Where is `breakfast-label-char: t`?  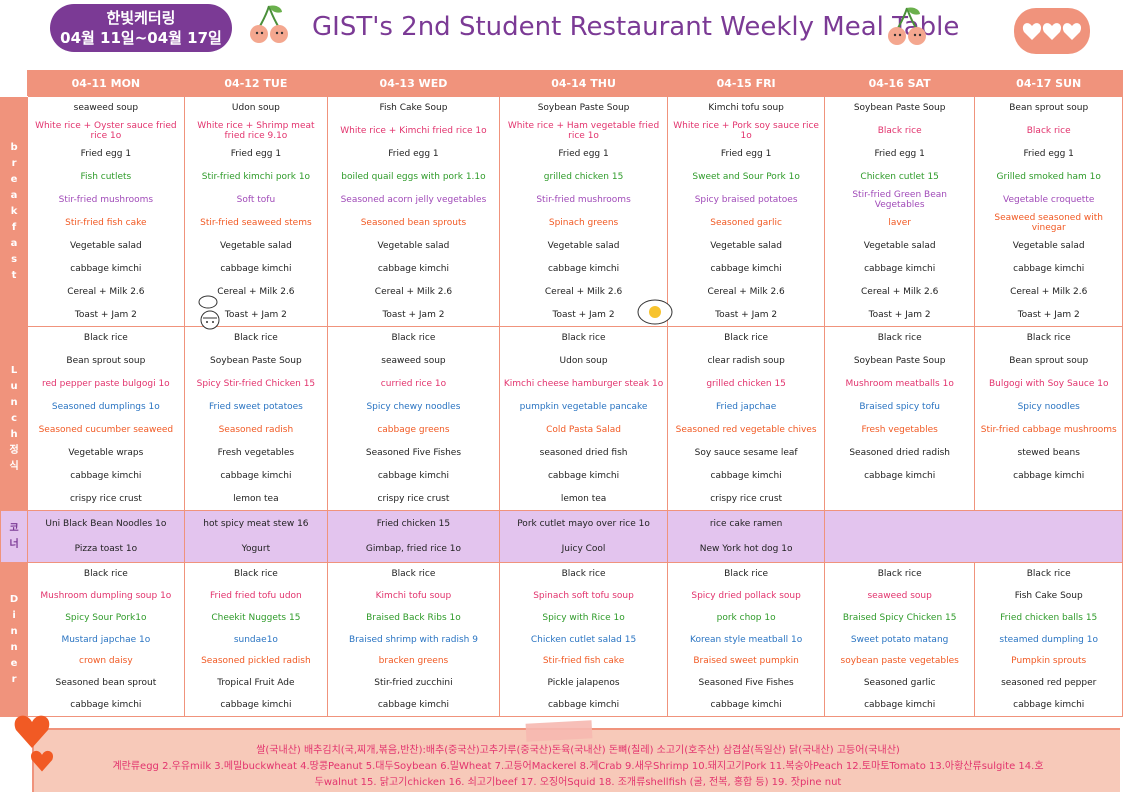
breakfast-label-char: t is located at coordinates (14, 275).